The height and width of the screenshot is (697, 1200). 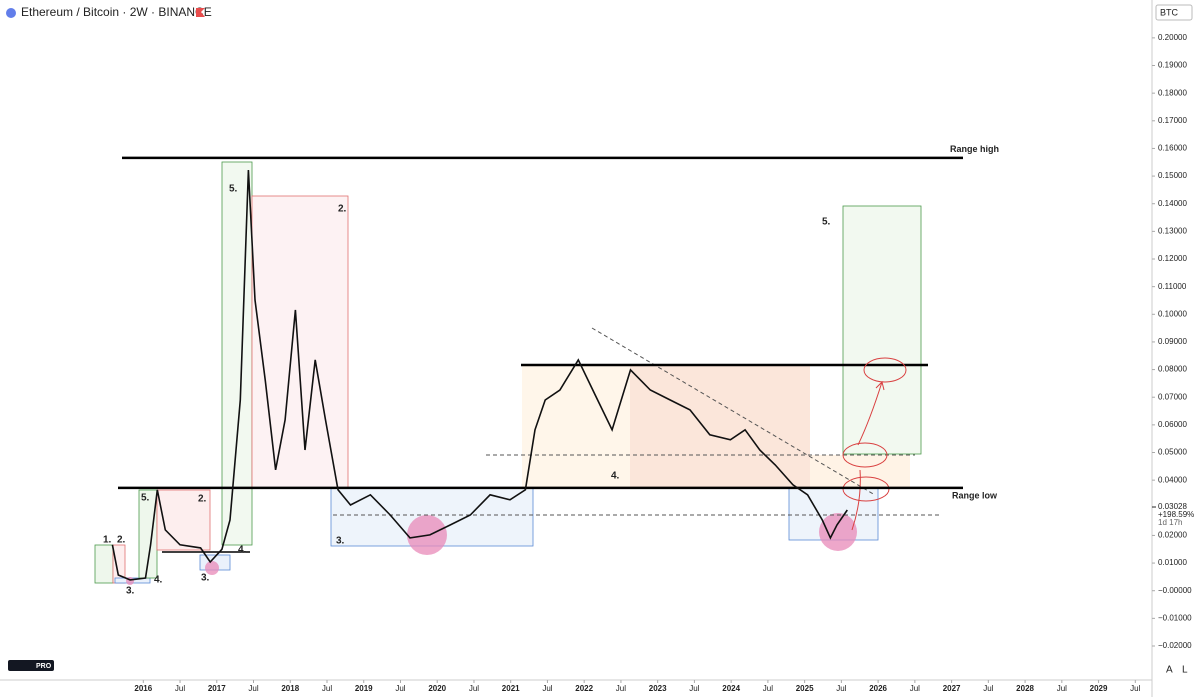 What do you see at coordinates (1175, 617) in the screenshot?
I see `y-tick-label: −0.01000` at bounding box center [1175, 617].